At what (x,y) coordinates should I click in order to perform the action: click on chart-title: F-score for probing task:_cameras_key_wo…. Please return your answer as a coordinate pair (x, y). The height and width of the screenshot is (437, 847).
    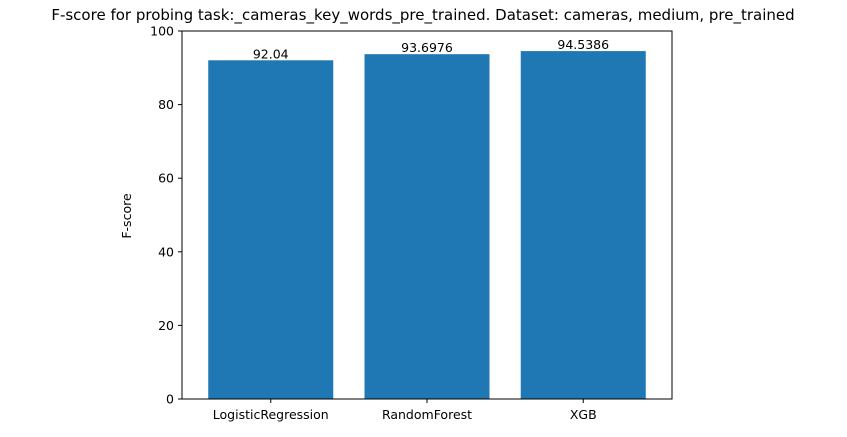
    Looking at the image, I should click on (422, 15).